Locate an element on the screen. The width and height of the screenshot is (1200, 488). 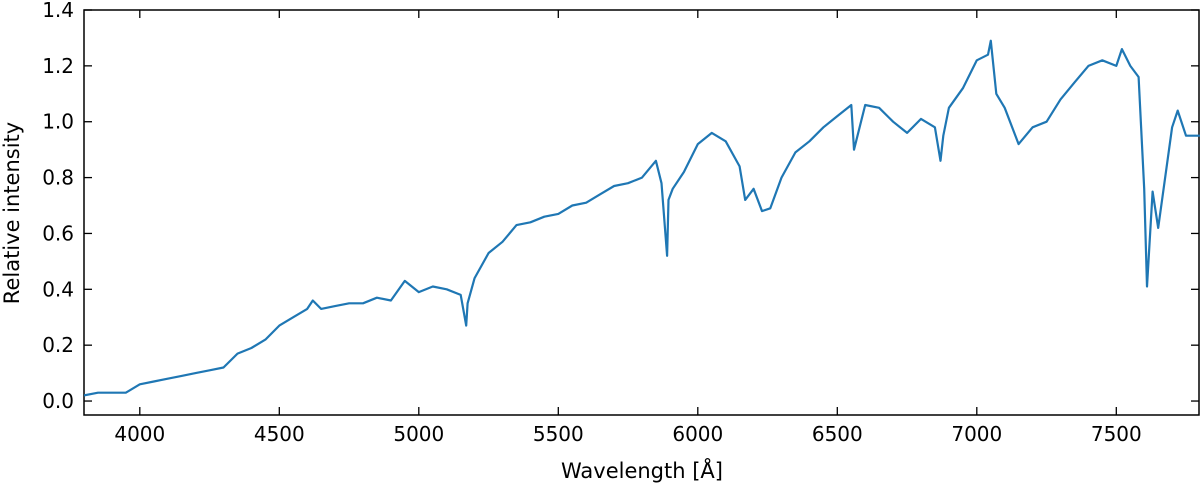
x-axis-label: Wavelength [Å] is located at coordinates (642, 470).